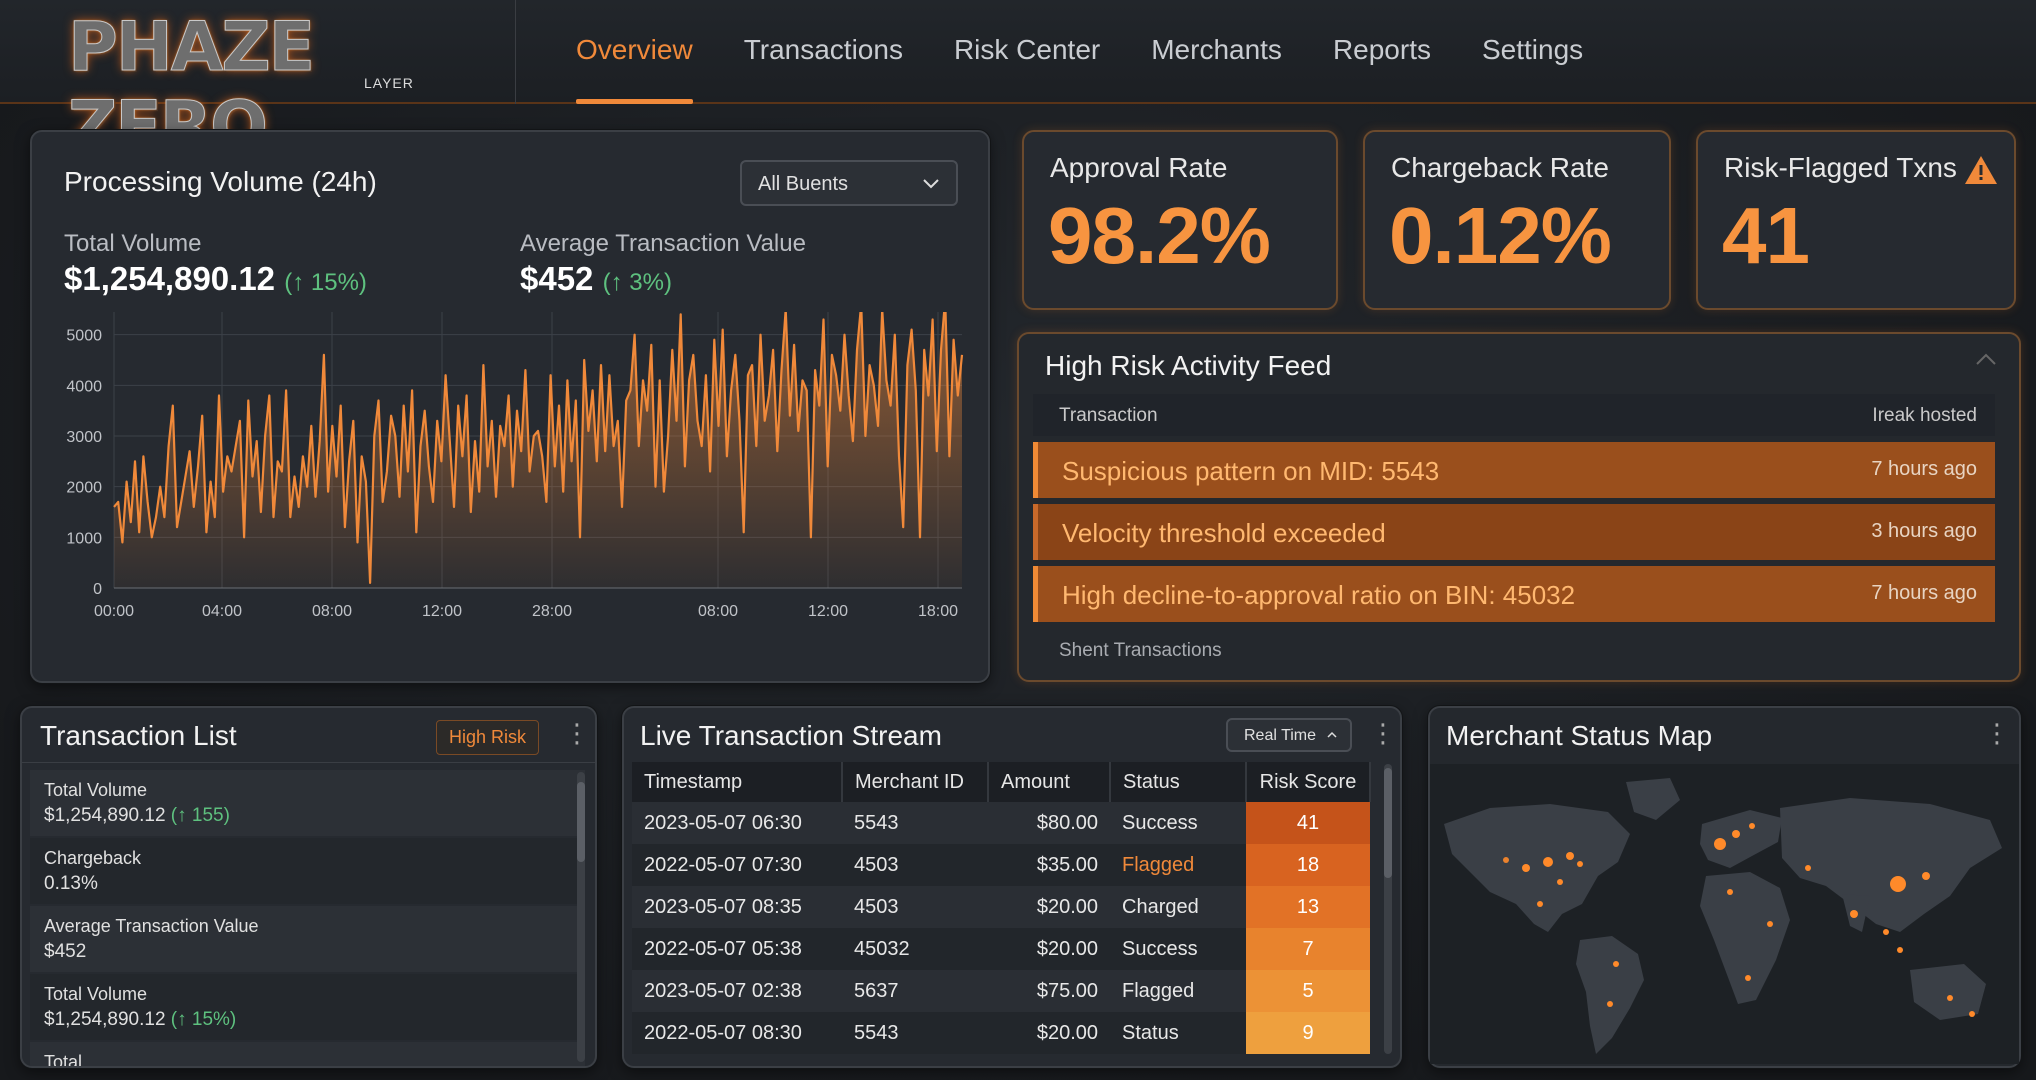 Image resolution: width=2036 pixels, height=1080 pixels. I want to click on table-row: 2022-05-07 08:30 5543 $20.00 Status 9, so click(1001, 1033).